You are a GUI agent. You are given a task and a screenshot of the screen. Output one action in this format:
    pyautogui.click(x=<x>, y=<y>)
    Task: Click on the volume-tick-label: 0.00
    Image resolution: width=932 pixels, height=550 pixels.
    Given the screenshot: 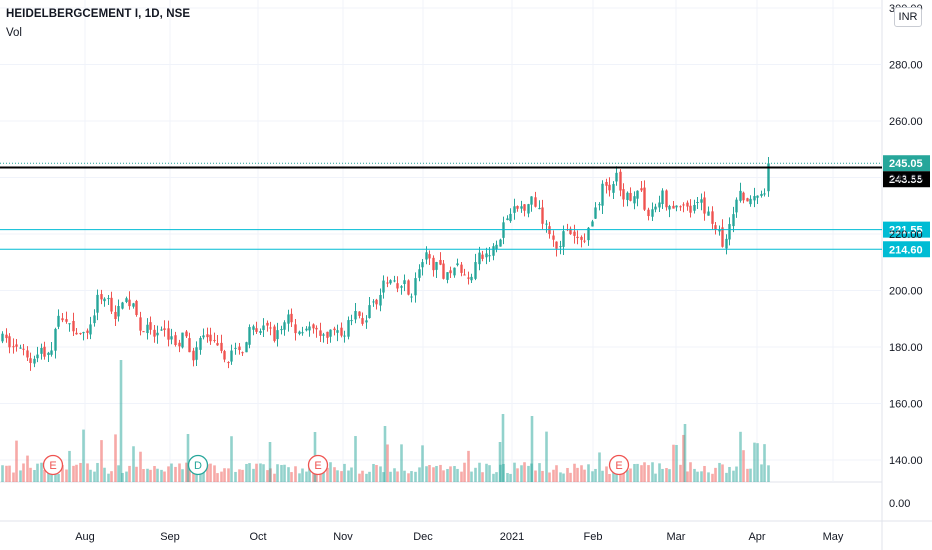 What is the action you would take?
    pyautogui.click(x=899, y=504)
    